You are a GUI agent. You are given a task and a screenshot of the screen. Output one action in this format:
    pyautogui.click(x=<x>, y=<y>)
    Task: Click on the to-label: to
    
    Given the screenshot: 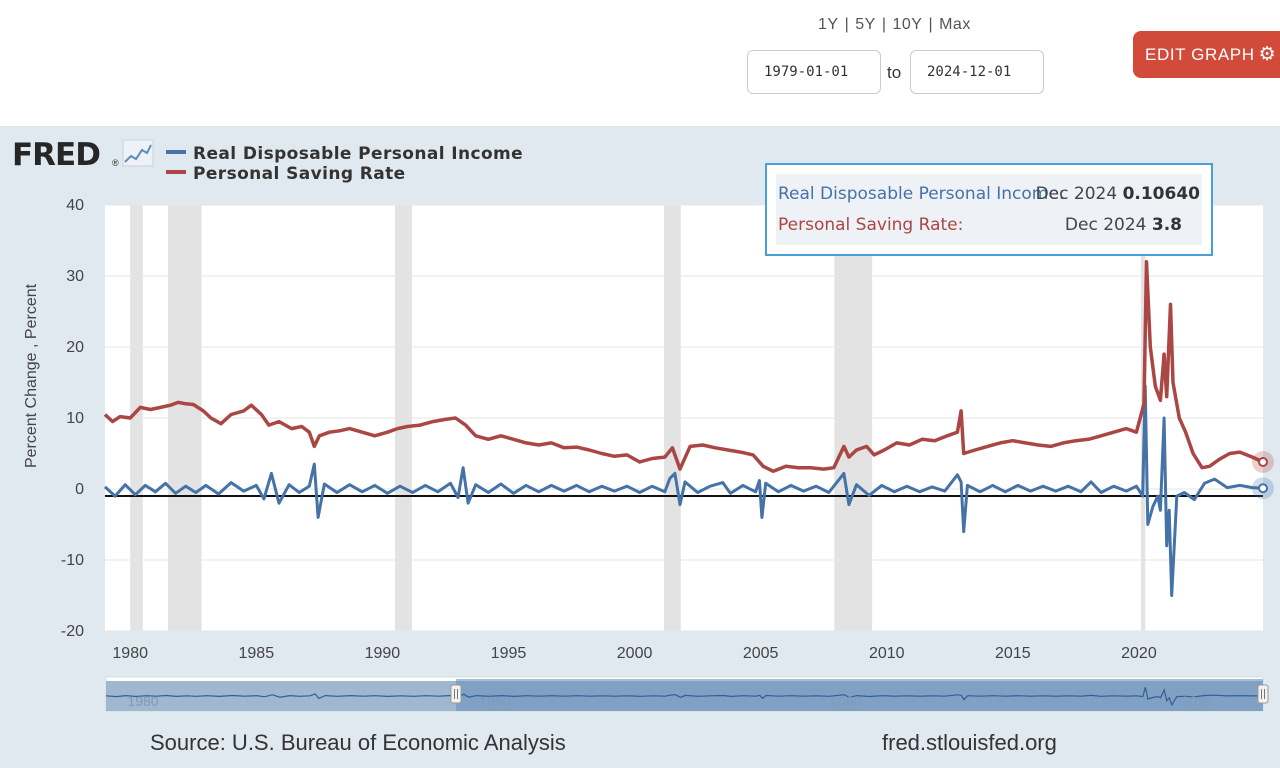 What is the action you would take?
    pyautogui.click(x=894, y=72)
    